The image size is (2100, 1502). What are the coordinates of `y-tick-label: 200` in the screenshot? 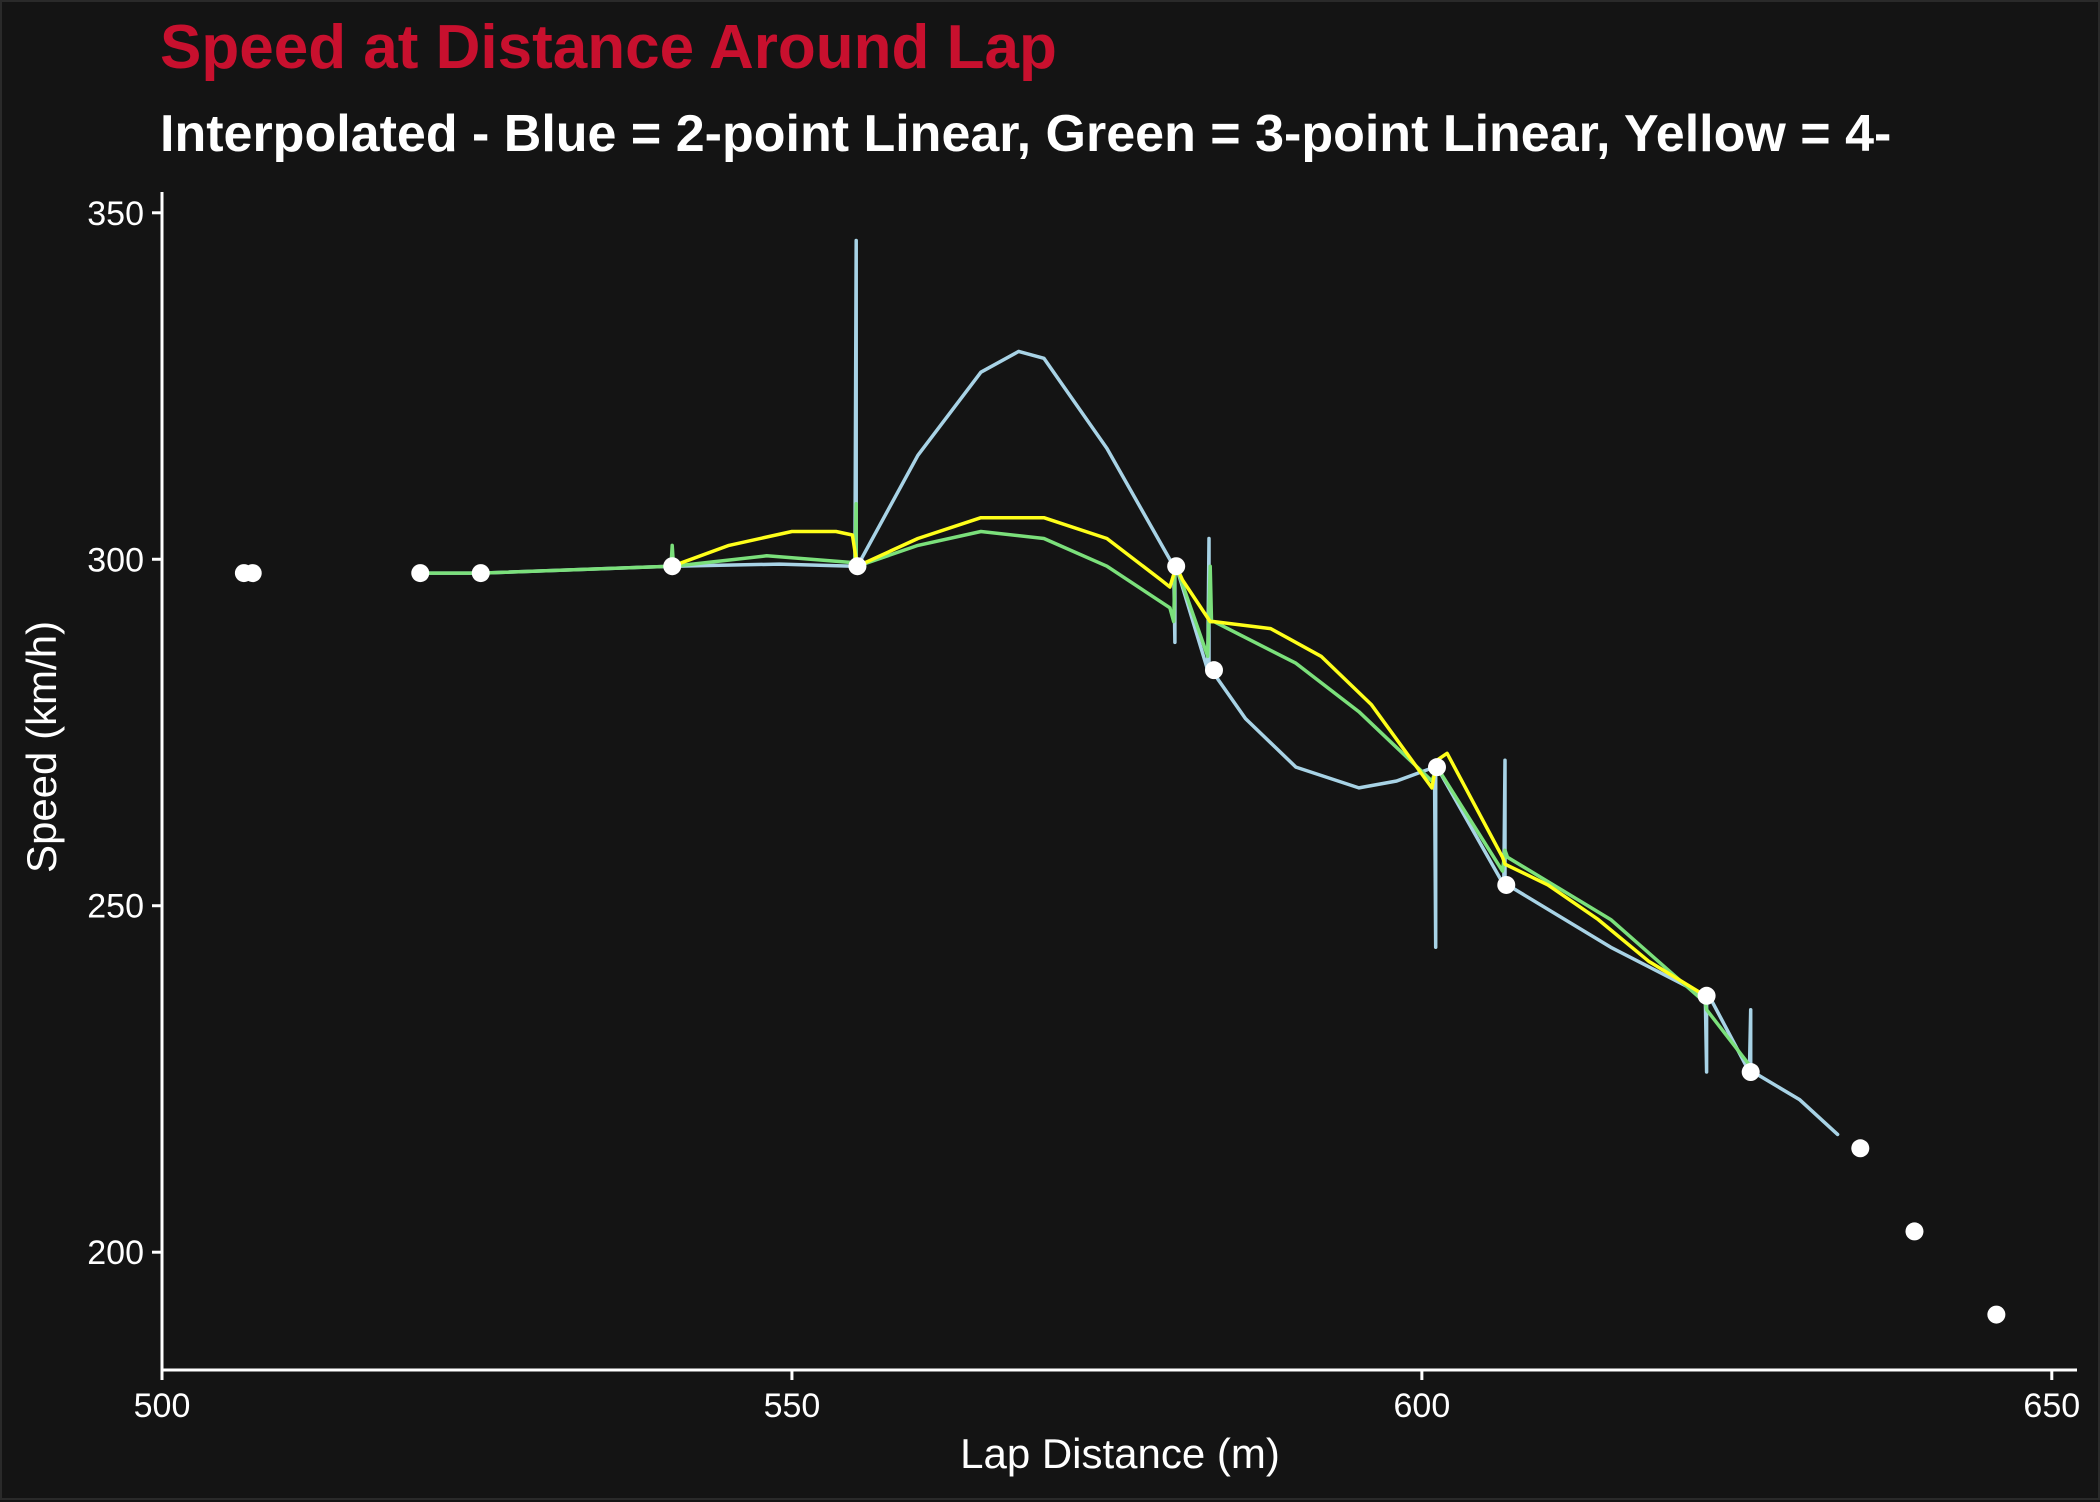 It's located at (115, 1253).